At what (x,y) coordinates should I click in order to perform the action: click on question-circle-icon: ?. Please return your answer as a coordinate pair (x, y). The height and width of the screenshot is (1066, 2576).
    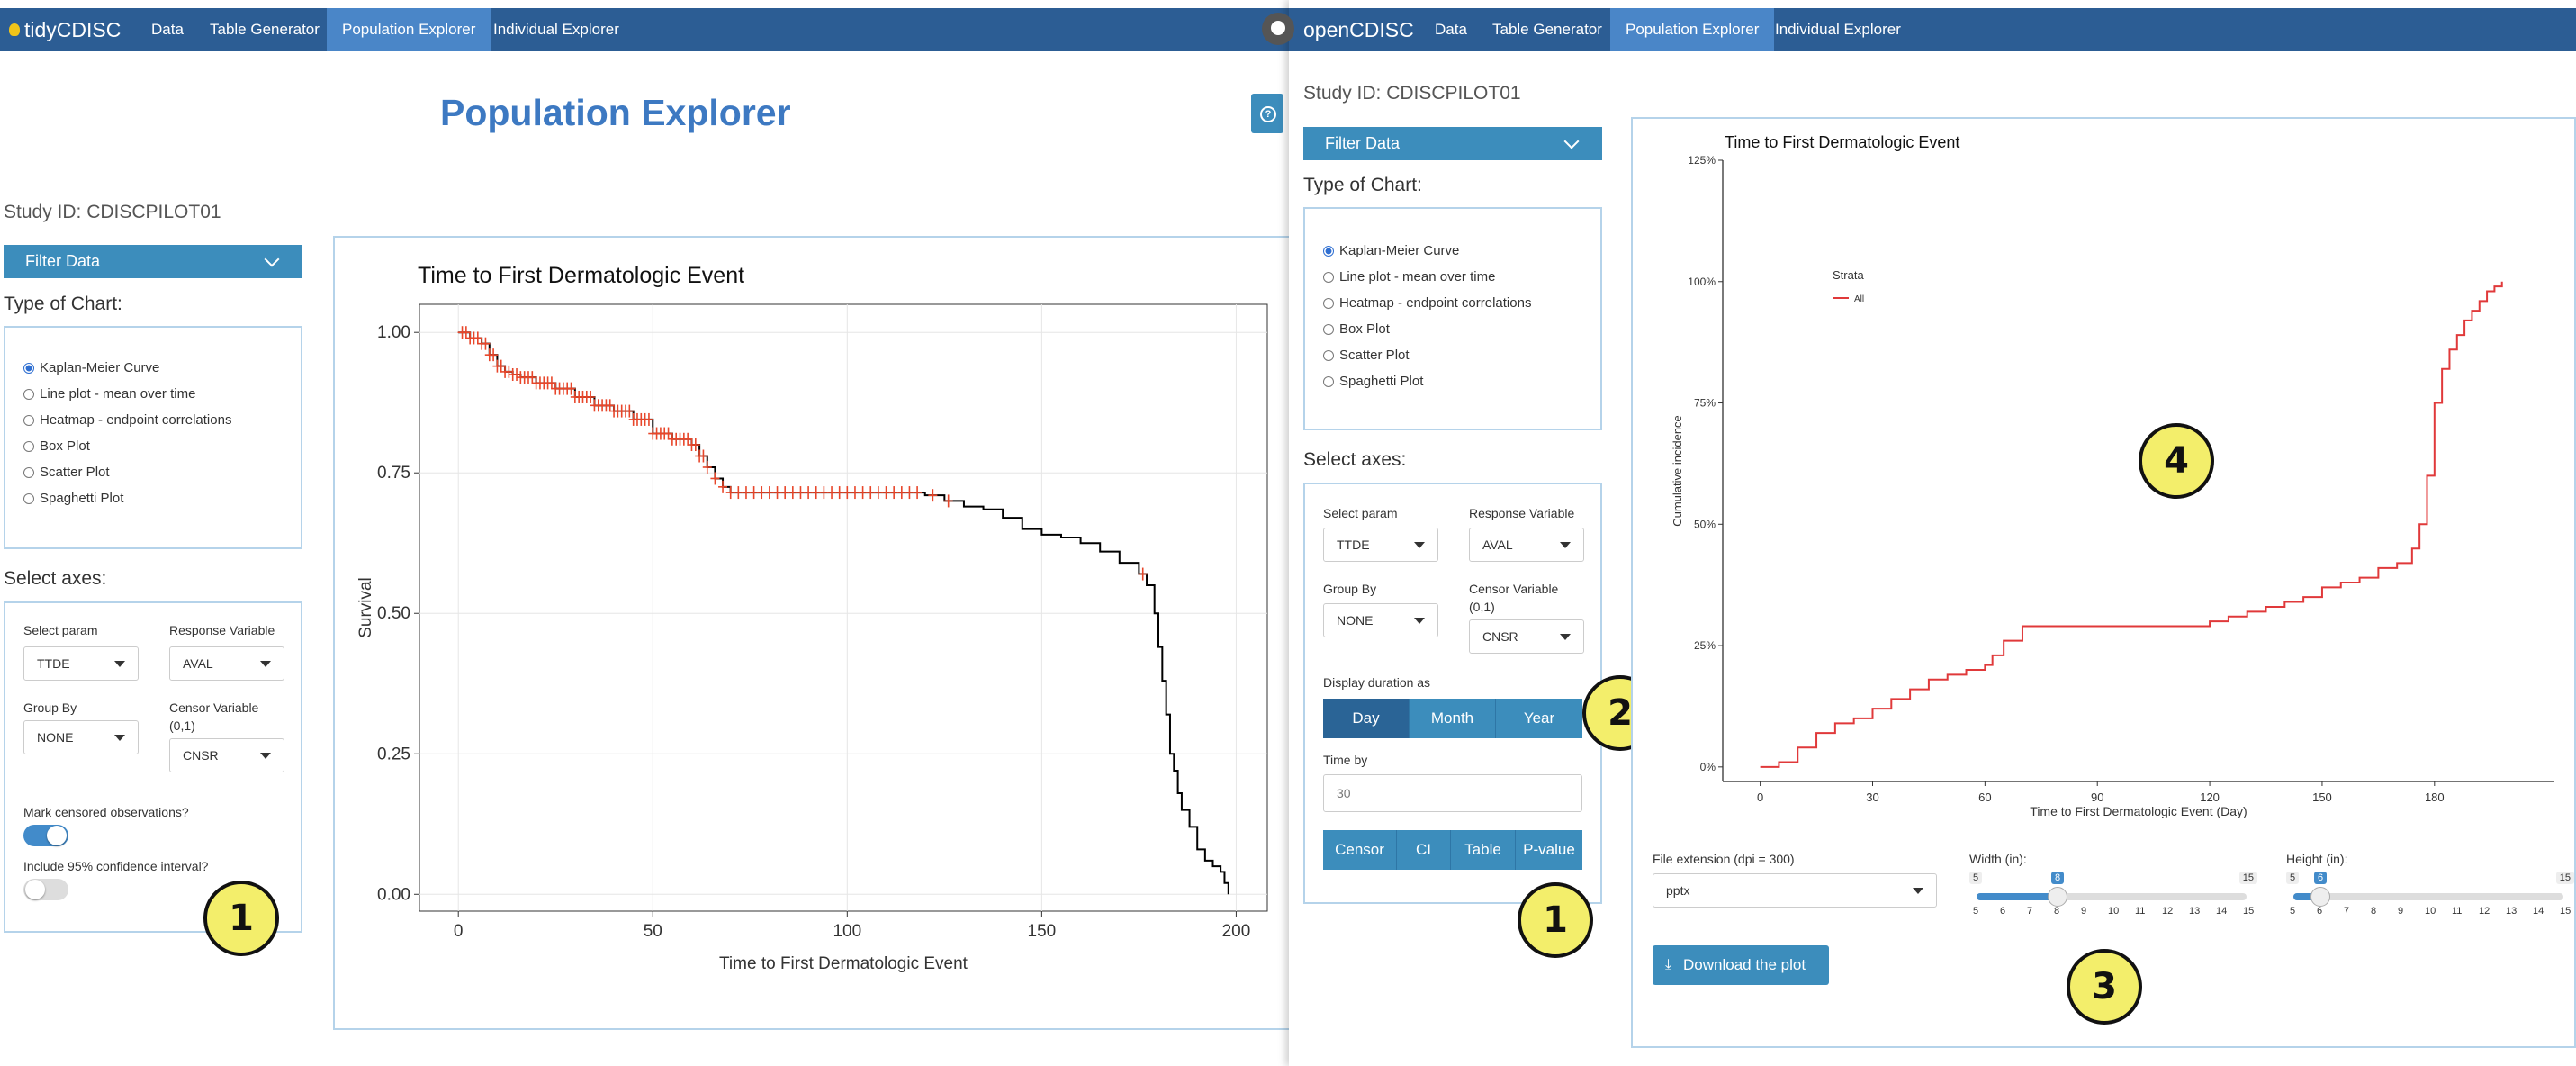
    Looking at the image, I should click on (1268, 114).